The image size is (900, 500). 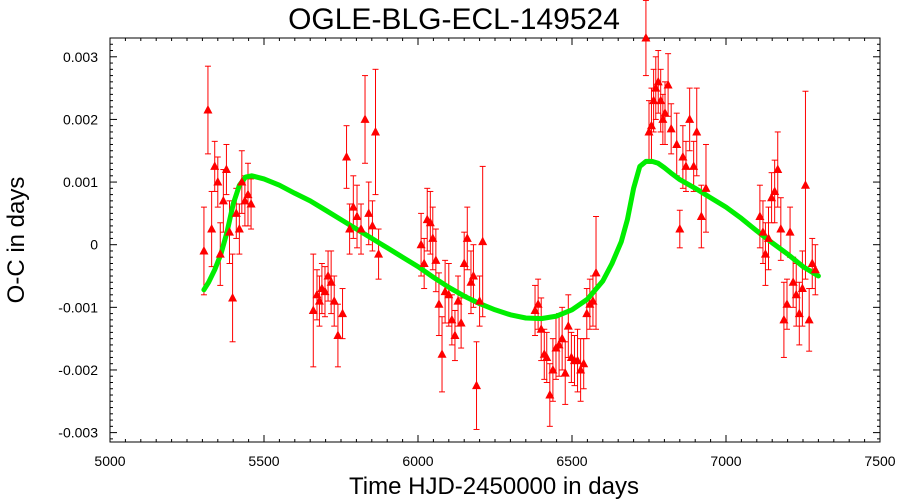 I want to click on x-tick-label: 6000, so click(x=417, y=461).